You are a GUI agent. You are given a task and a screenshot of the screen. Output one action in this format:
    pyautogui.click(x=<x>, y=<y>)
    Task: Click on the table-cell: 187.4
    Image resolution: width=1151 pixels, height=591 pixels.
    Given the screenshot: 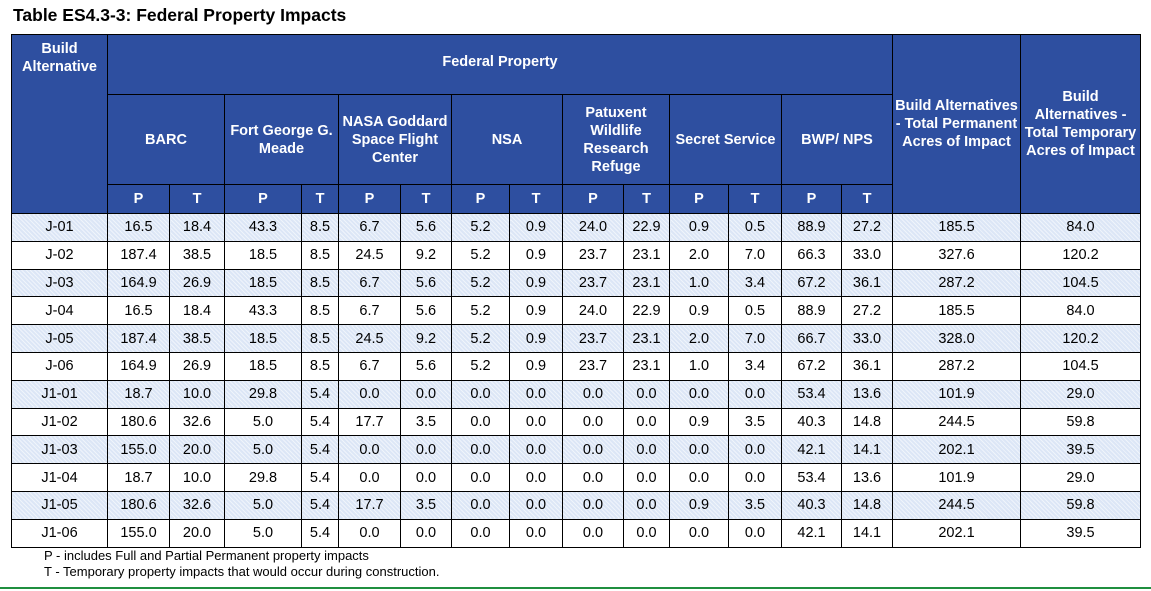 What is the action you would take?
    pyautogui.click(x=138, y=255)
    